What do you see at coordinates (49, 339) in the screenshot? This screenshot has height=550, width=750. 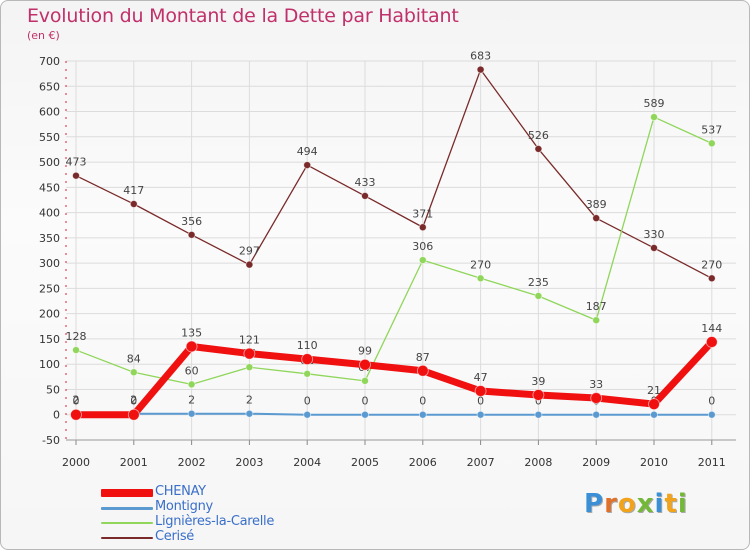 I see `y-tick-label: 150` at bounding box center [49, 339].